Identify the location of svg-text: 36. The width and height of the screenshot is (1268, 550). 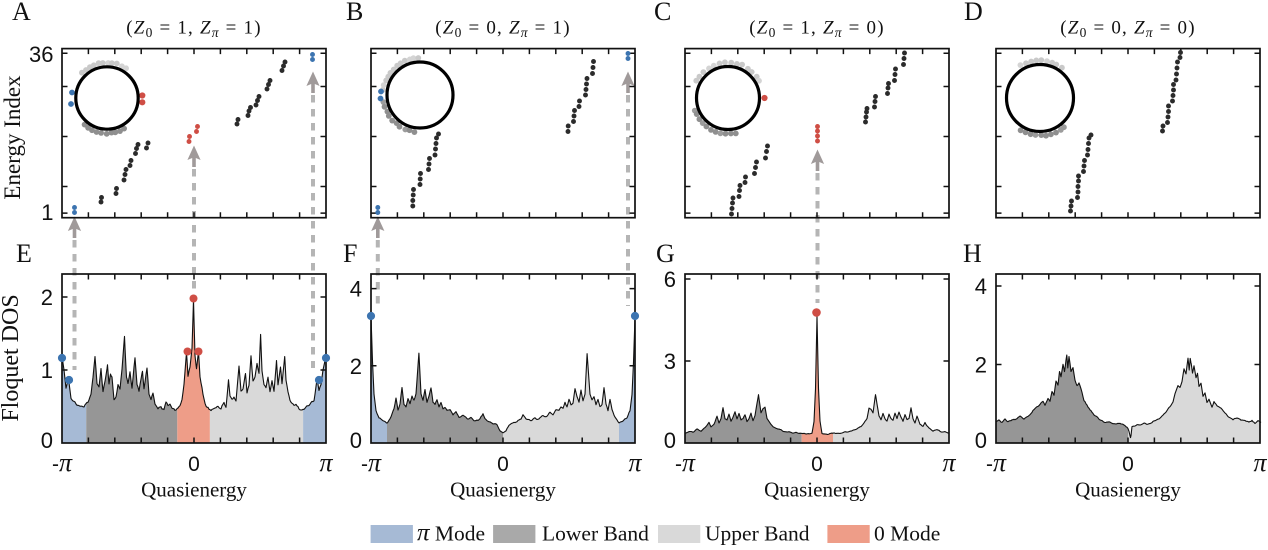
(41, 54).